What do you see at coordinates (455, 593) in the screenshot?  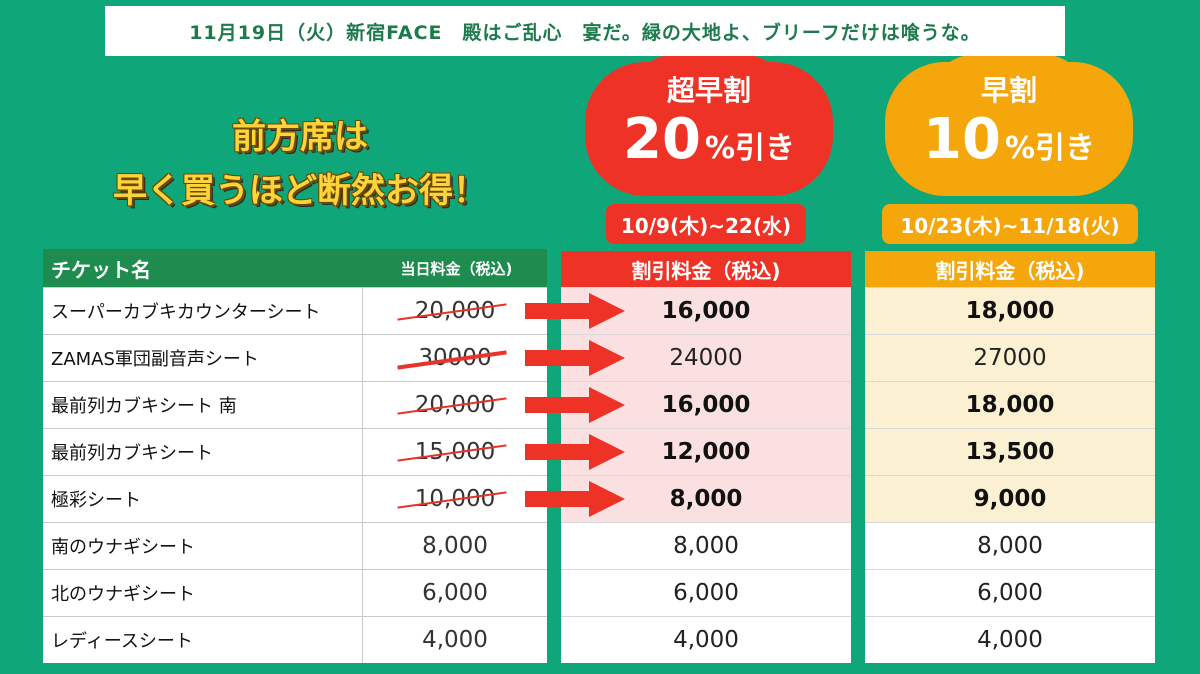 I see `day-price: 6,000` at bounding box center [455, 593].